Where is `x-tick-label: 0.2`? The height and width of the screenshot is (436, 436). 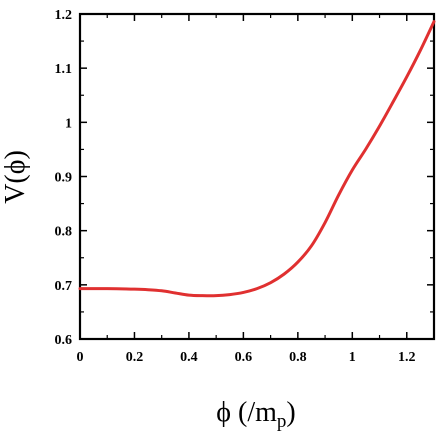 x-tick-label: 0.2 is located at coordinates (135, 357).